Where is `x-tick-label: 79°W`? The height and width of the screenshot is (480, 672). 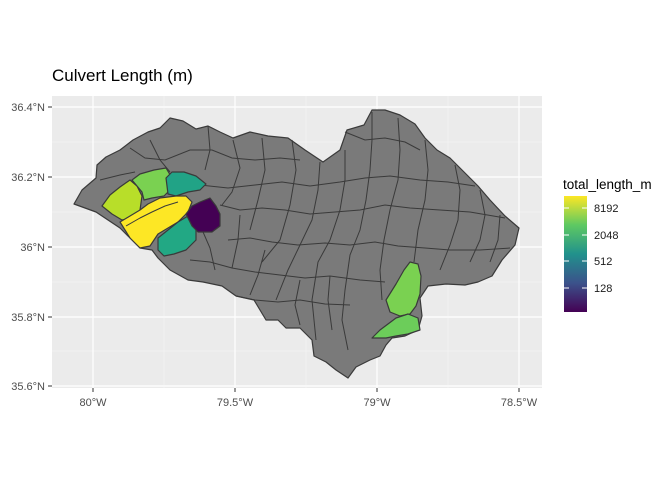
x-tick-label: 79°W is located at coordinates (377, 403).